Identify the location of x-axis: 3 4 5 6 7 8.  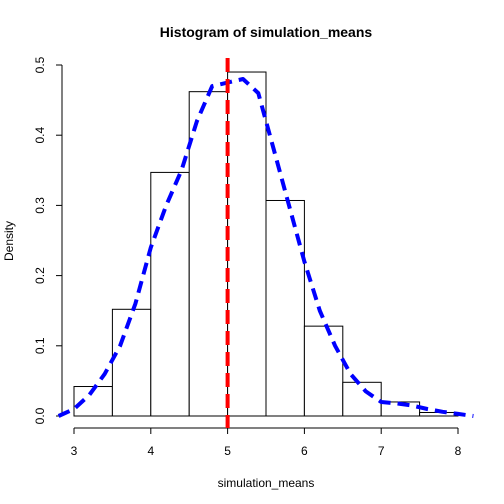
(266, 443).